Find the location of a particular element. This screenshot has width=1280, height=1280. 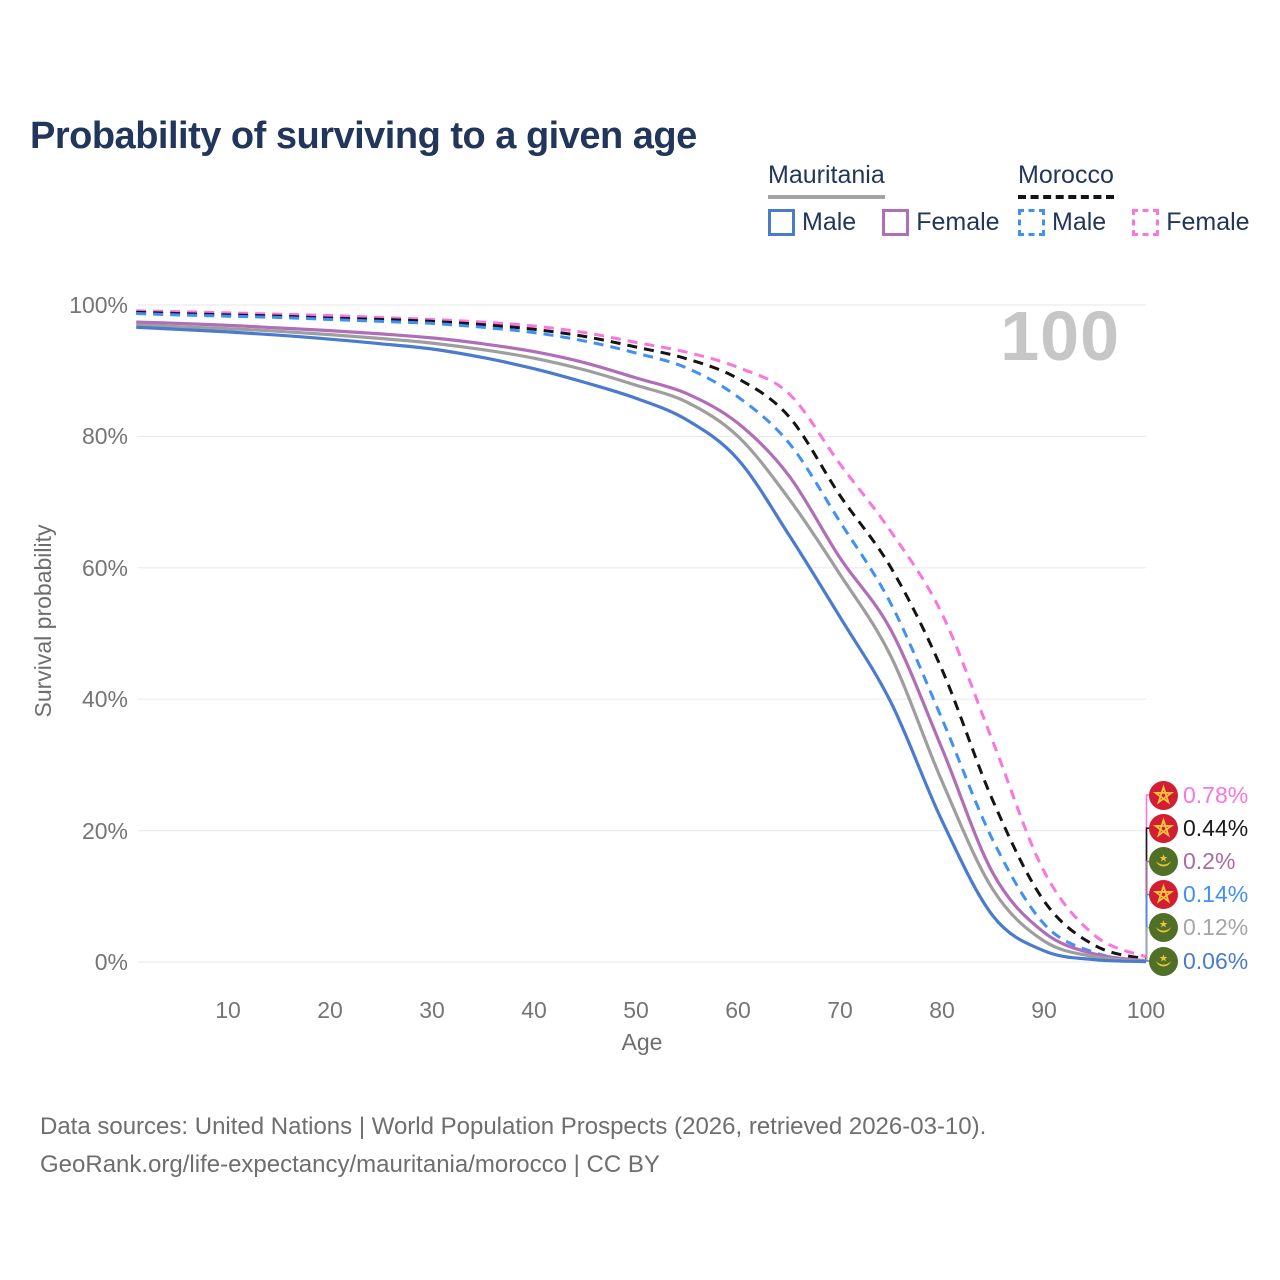

legend-group-title-mauritania: Mauritania is located at coordinates (826, 180).